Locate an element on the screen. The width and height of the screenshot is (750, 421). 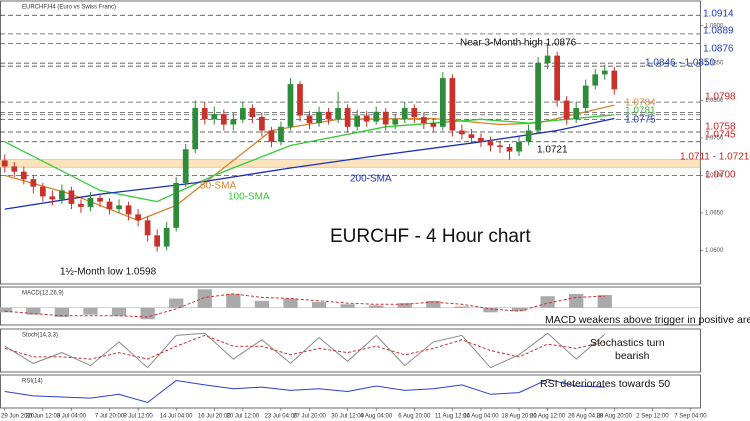
x-tick-label: 27 Jul 20:00 is located at coordinates (309, 417).